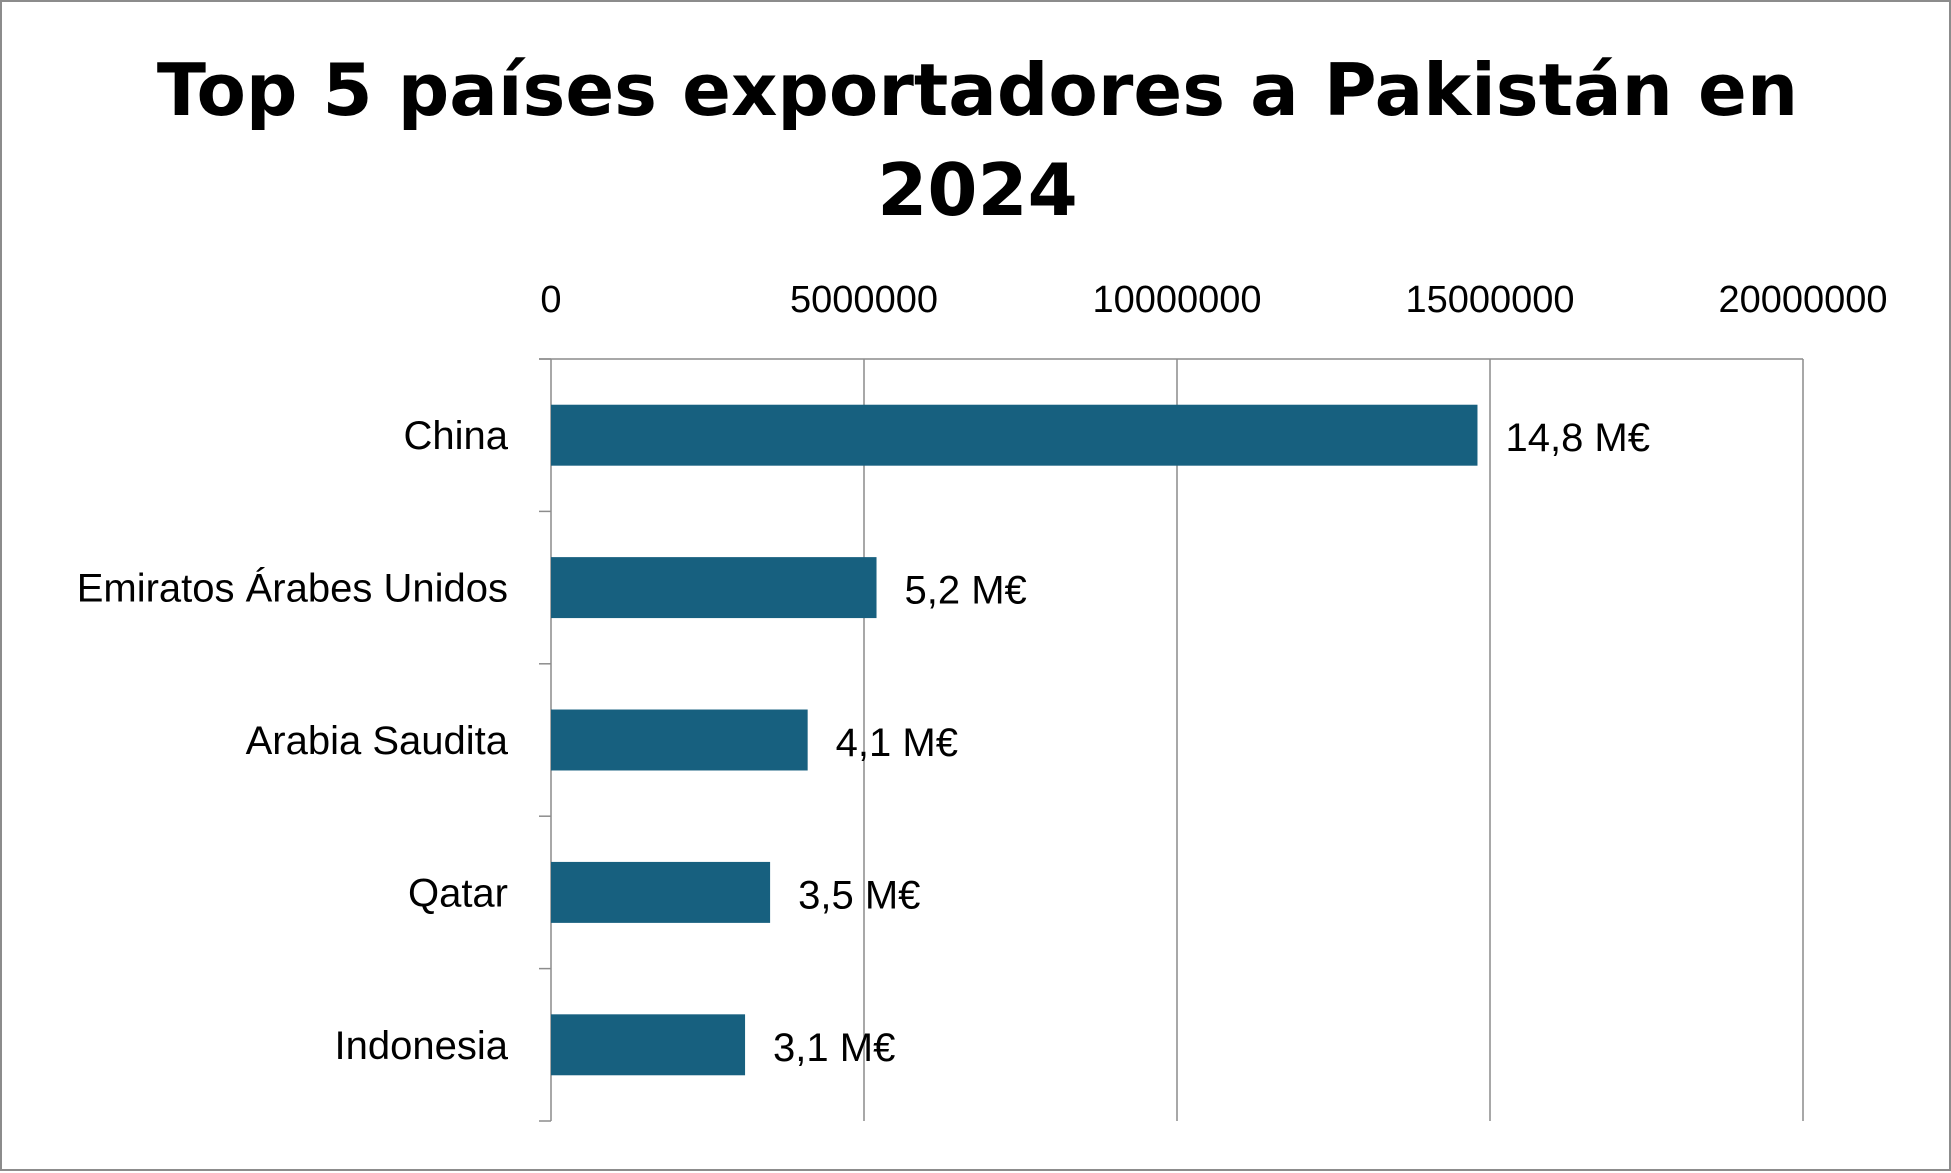 This screenshot has height=1173, width=1951. Describe the element at coordinates (377, 741) in the screenshot. I see `category-label: Arabia Saudita` at that location.